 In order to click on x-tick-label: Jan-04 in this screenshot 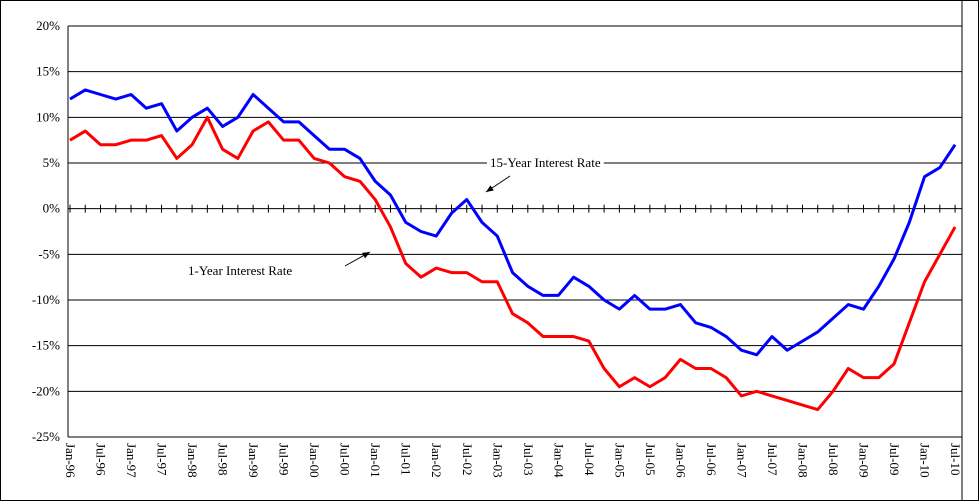, I will do `click(558, 460)`.